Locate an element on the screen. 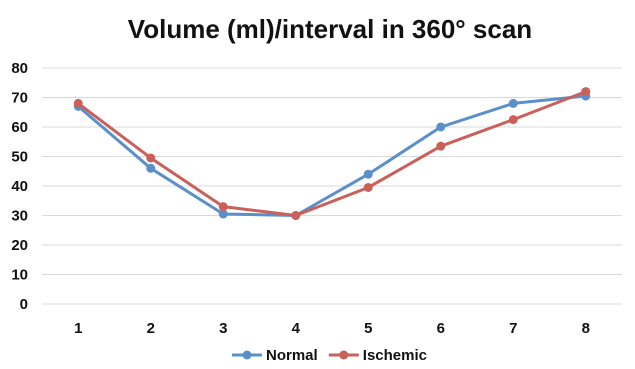  chart-title: Volume (ml)/interval in 360° scan is located at coordinates (330, 29).